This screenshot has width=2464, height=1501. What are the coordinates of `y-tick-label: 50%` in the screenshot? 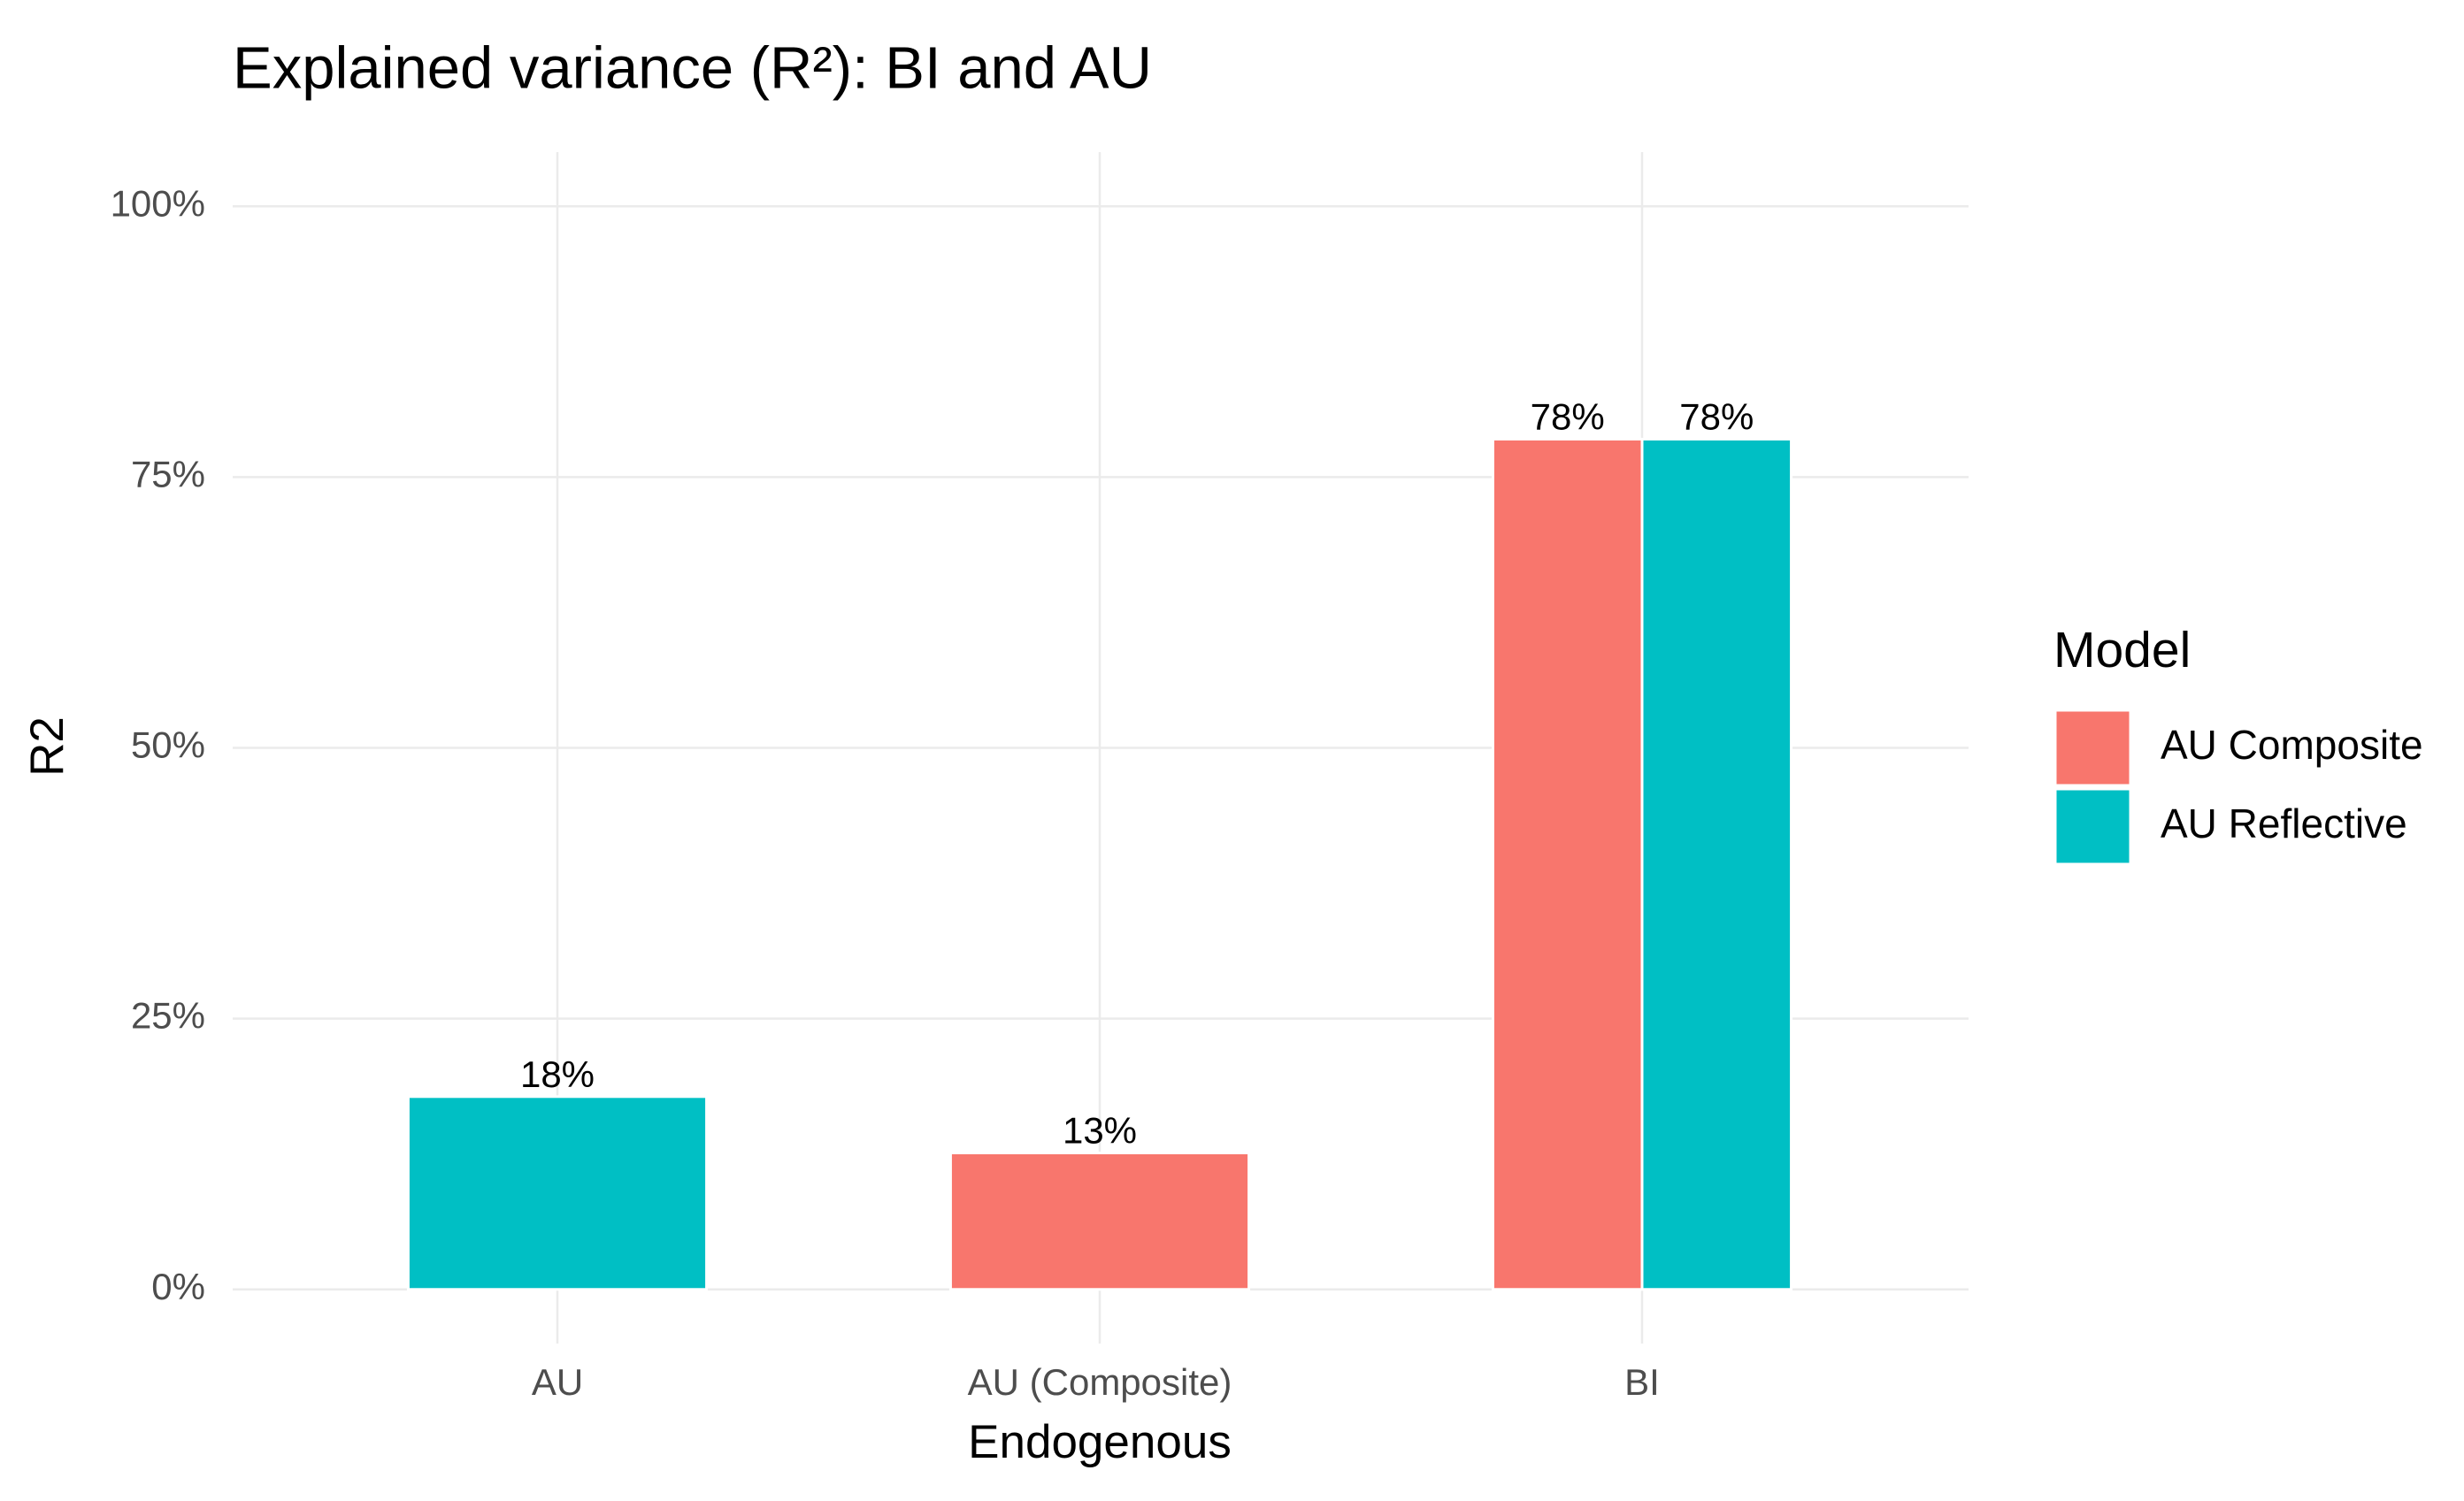 It's located at (168, 745).